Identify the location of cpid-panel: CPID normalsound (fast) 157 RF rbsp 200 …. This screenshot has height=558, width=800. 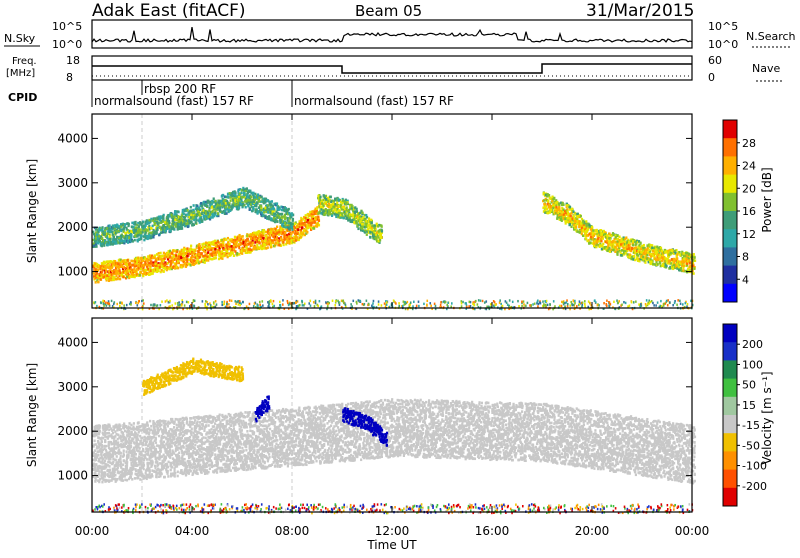
(231, 94).